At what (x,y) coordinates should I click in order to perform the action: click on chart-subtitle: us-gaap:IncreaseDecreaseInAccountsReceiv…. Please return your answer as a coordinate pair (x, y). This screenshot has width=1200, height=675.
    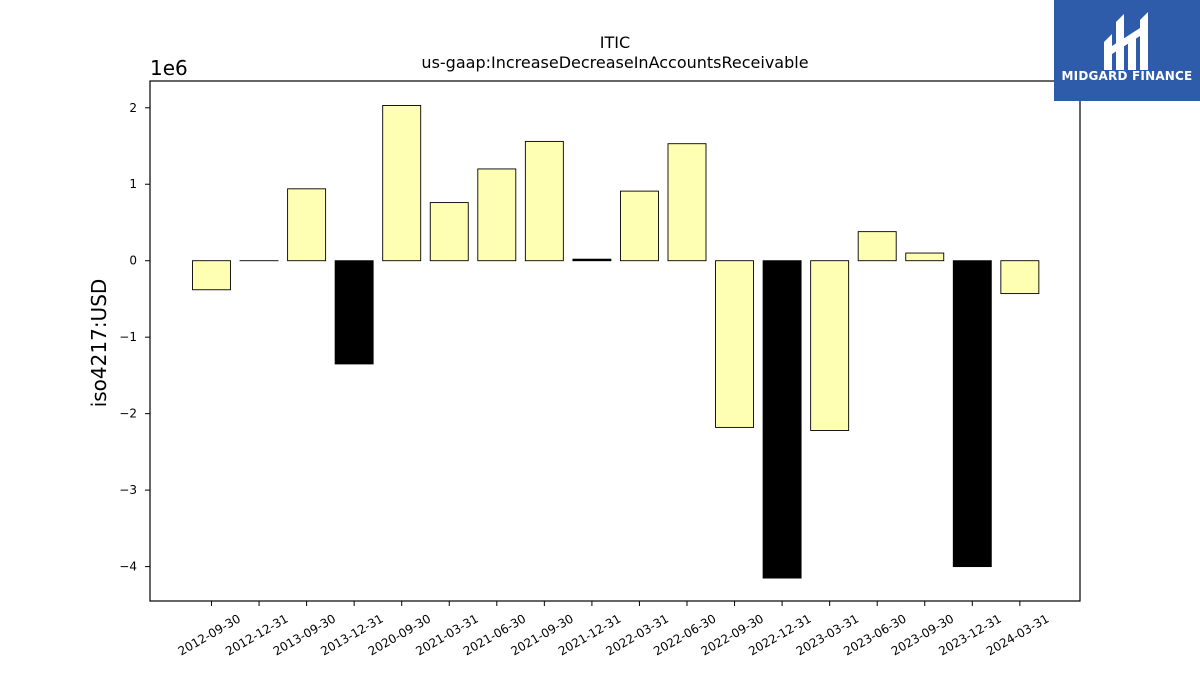
    Looking at the image, I should click on (614, 62).